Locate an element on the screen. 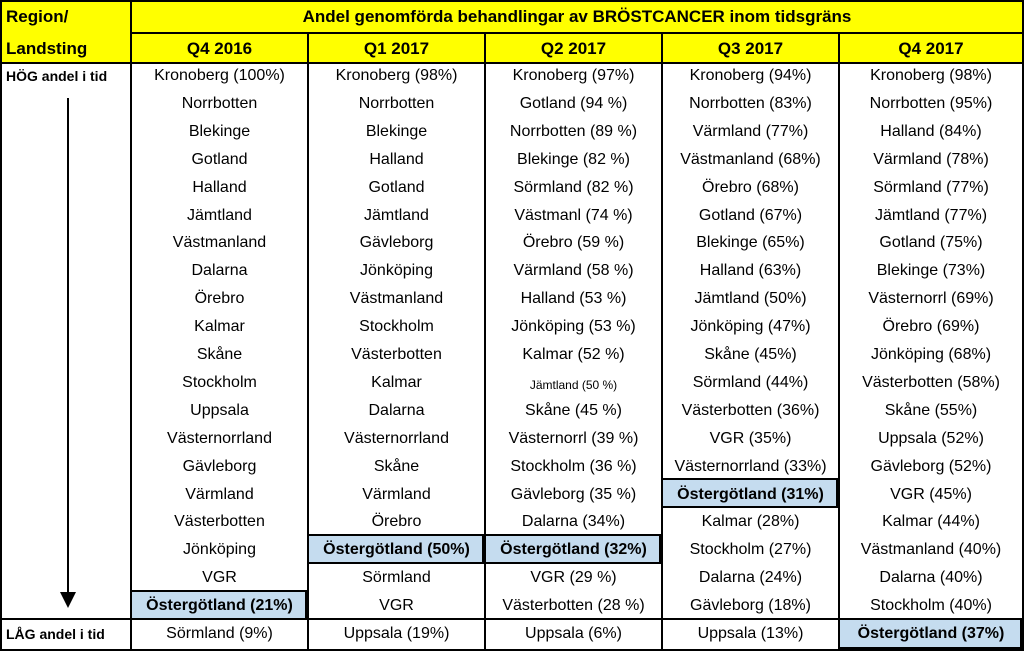 This screenshot has width=1024, height=651. table-cell: Skåne (55%) is located at coordinates (931, 410).